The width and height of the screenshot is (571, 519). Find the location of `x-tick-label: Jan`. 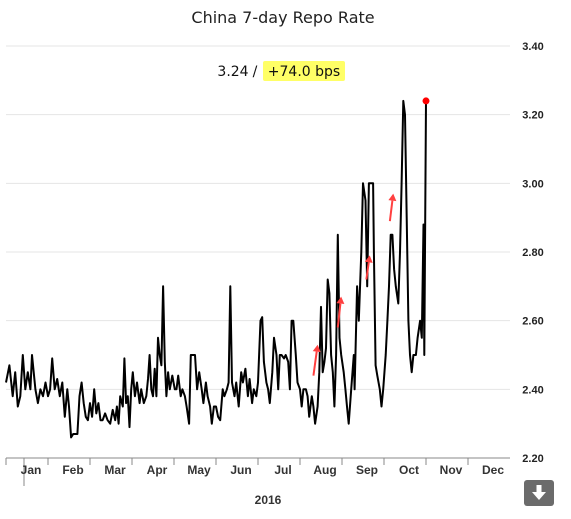

x-tick-label: Jan is located at coordinates (31, 470).